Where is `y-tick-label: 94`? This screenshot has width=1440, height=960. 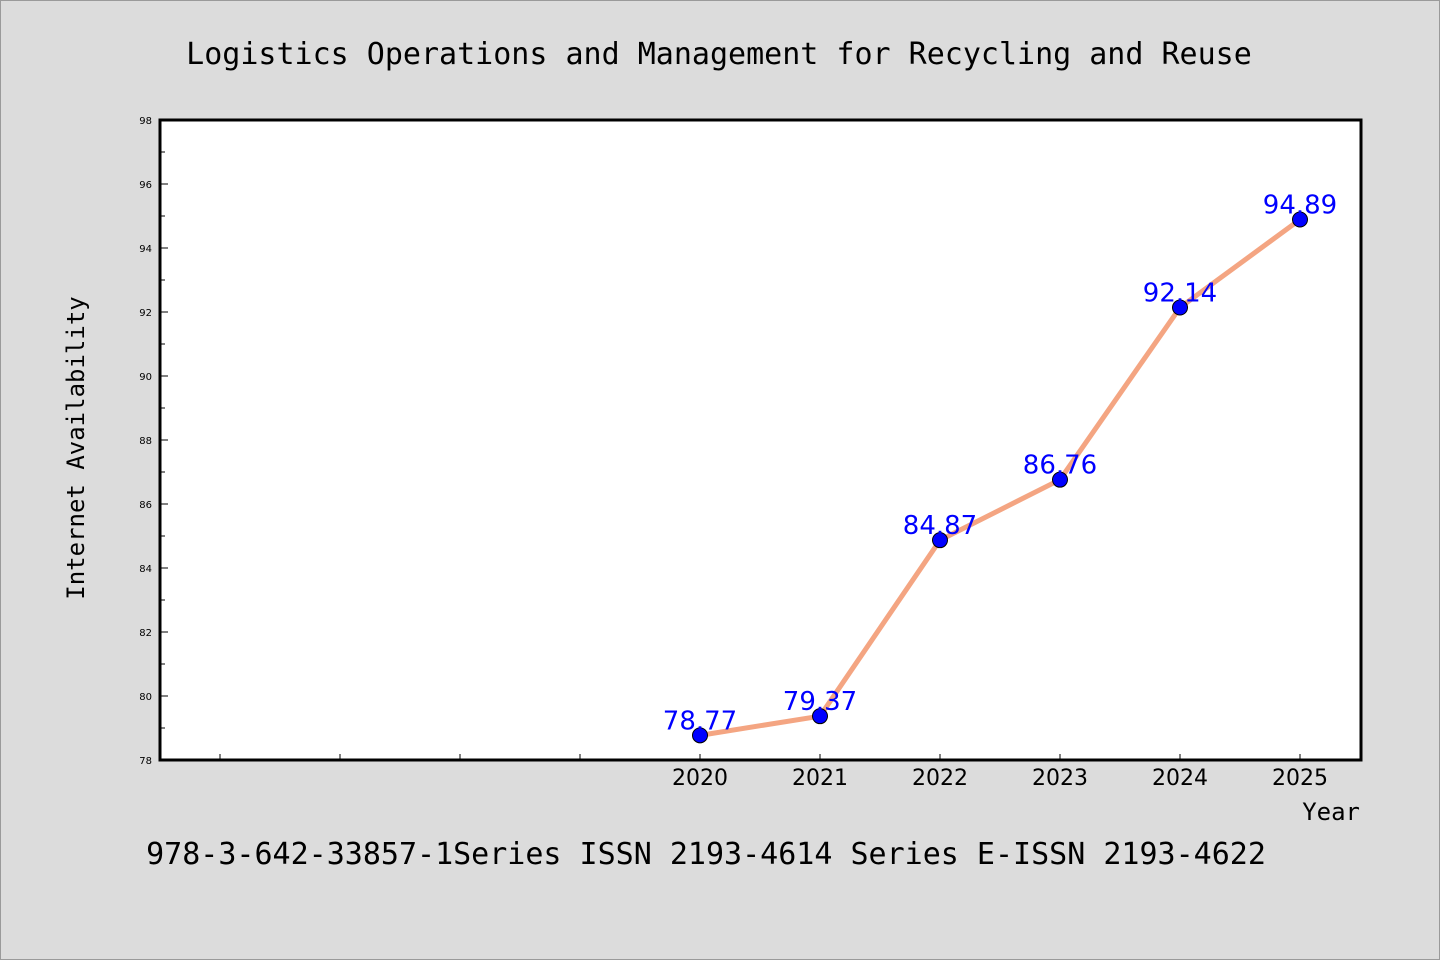 y-tick-label: 94 is located at coordinates (145, 249).